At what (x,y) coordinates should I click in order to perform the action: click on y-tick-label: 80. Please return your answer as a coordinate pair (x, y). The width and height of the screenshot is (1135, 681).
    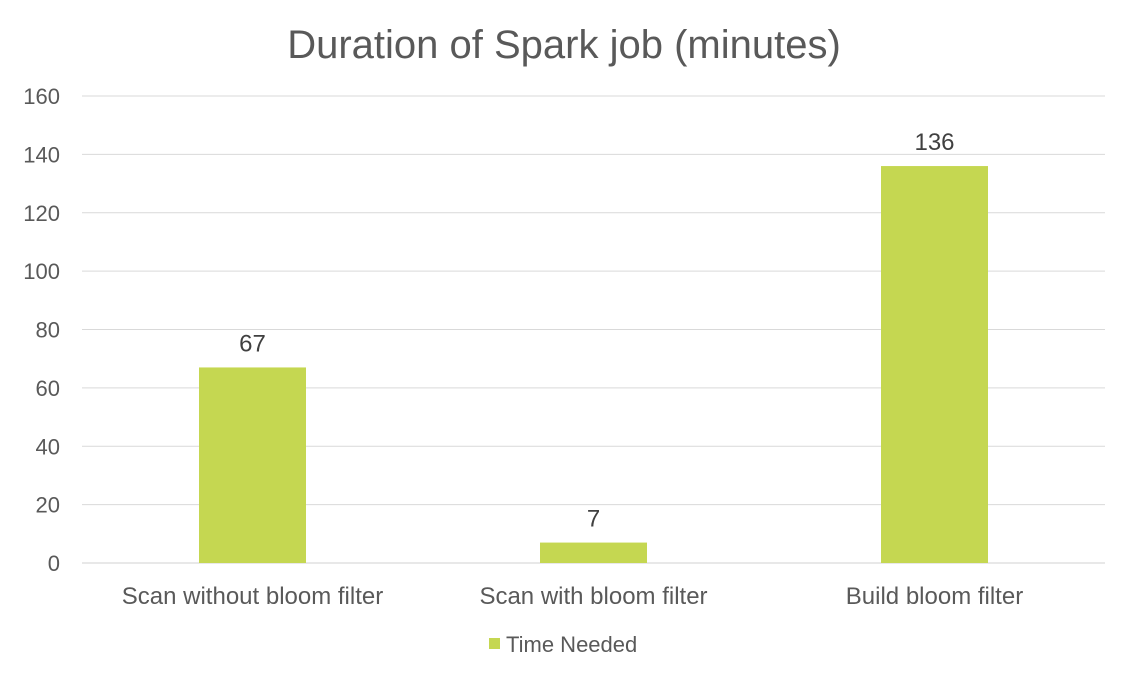
    Looking at the image, I should click on (48, 330).